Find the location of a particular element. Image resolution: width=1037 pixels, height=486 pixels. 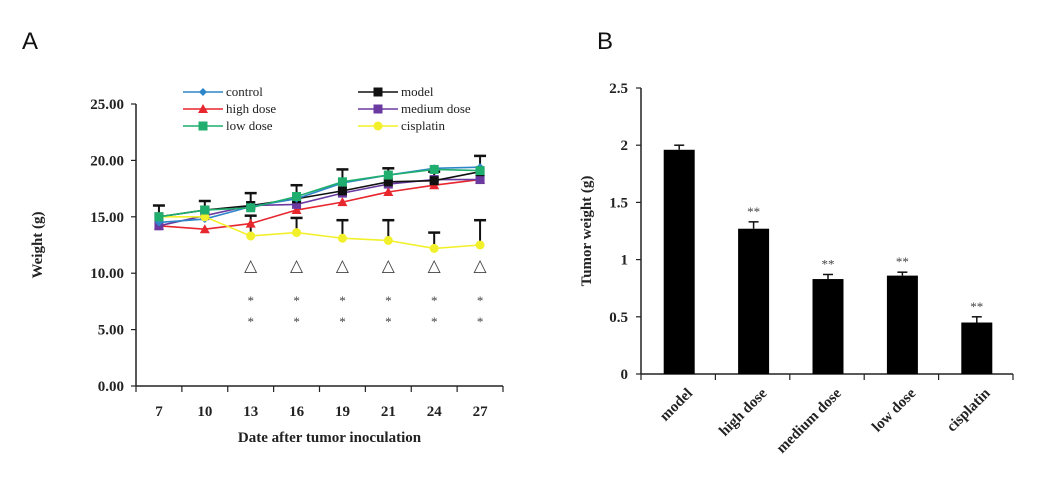

legend-label: control is located at coordinates (244, 91).